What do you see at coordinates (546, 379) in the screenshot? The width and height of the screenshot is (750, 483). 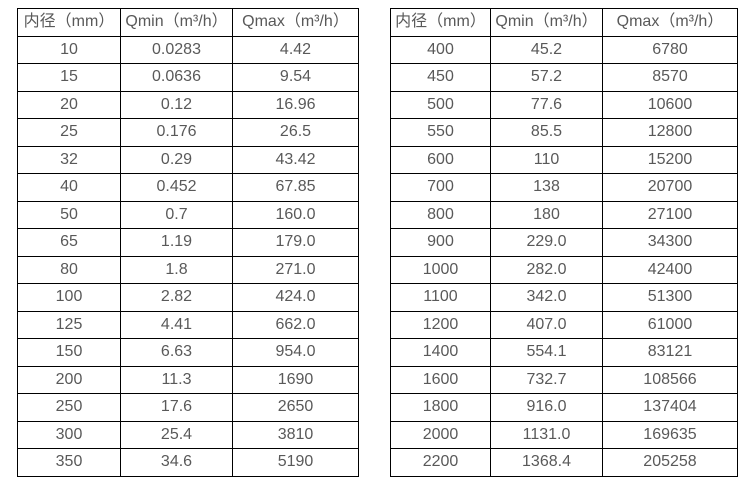 I see `table-cell: 732.7` at bounding box center [546, 379].